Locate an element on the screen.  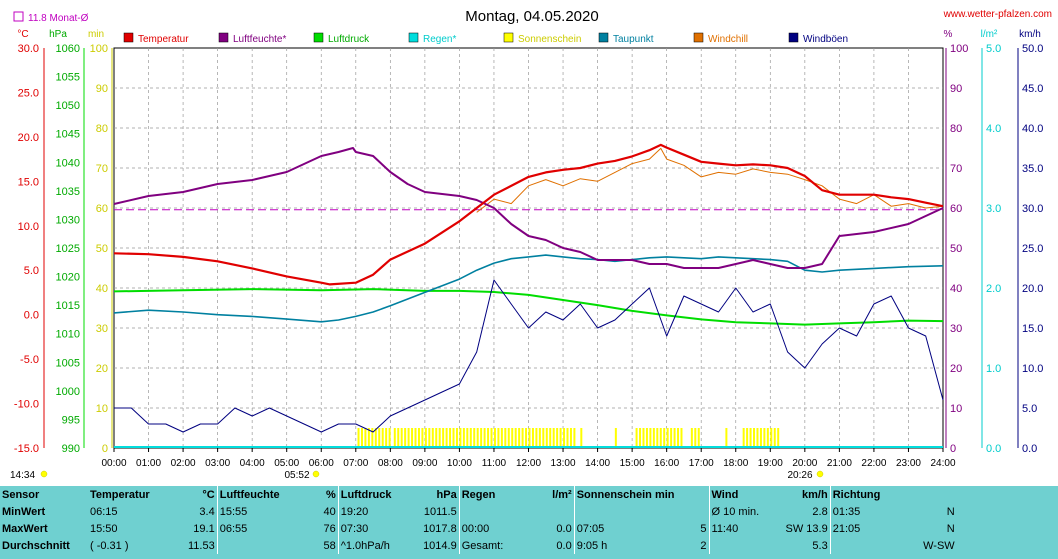
stats-sun-header: Sonnenschein min is located at coordinates (625, 494).